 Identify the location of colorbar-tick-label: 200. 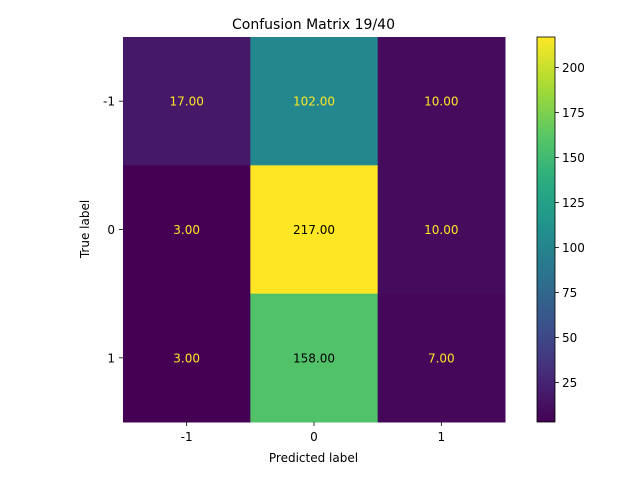
(573, 68).